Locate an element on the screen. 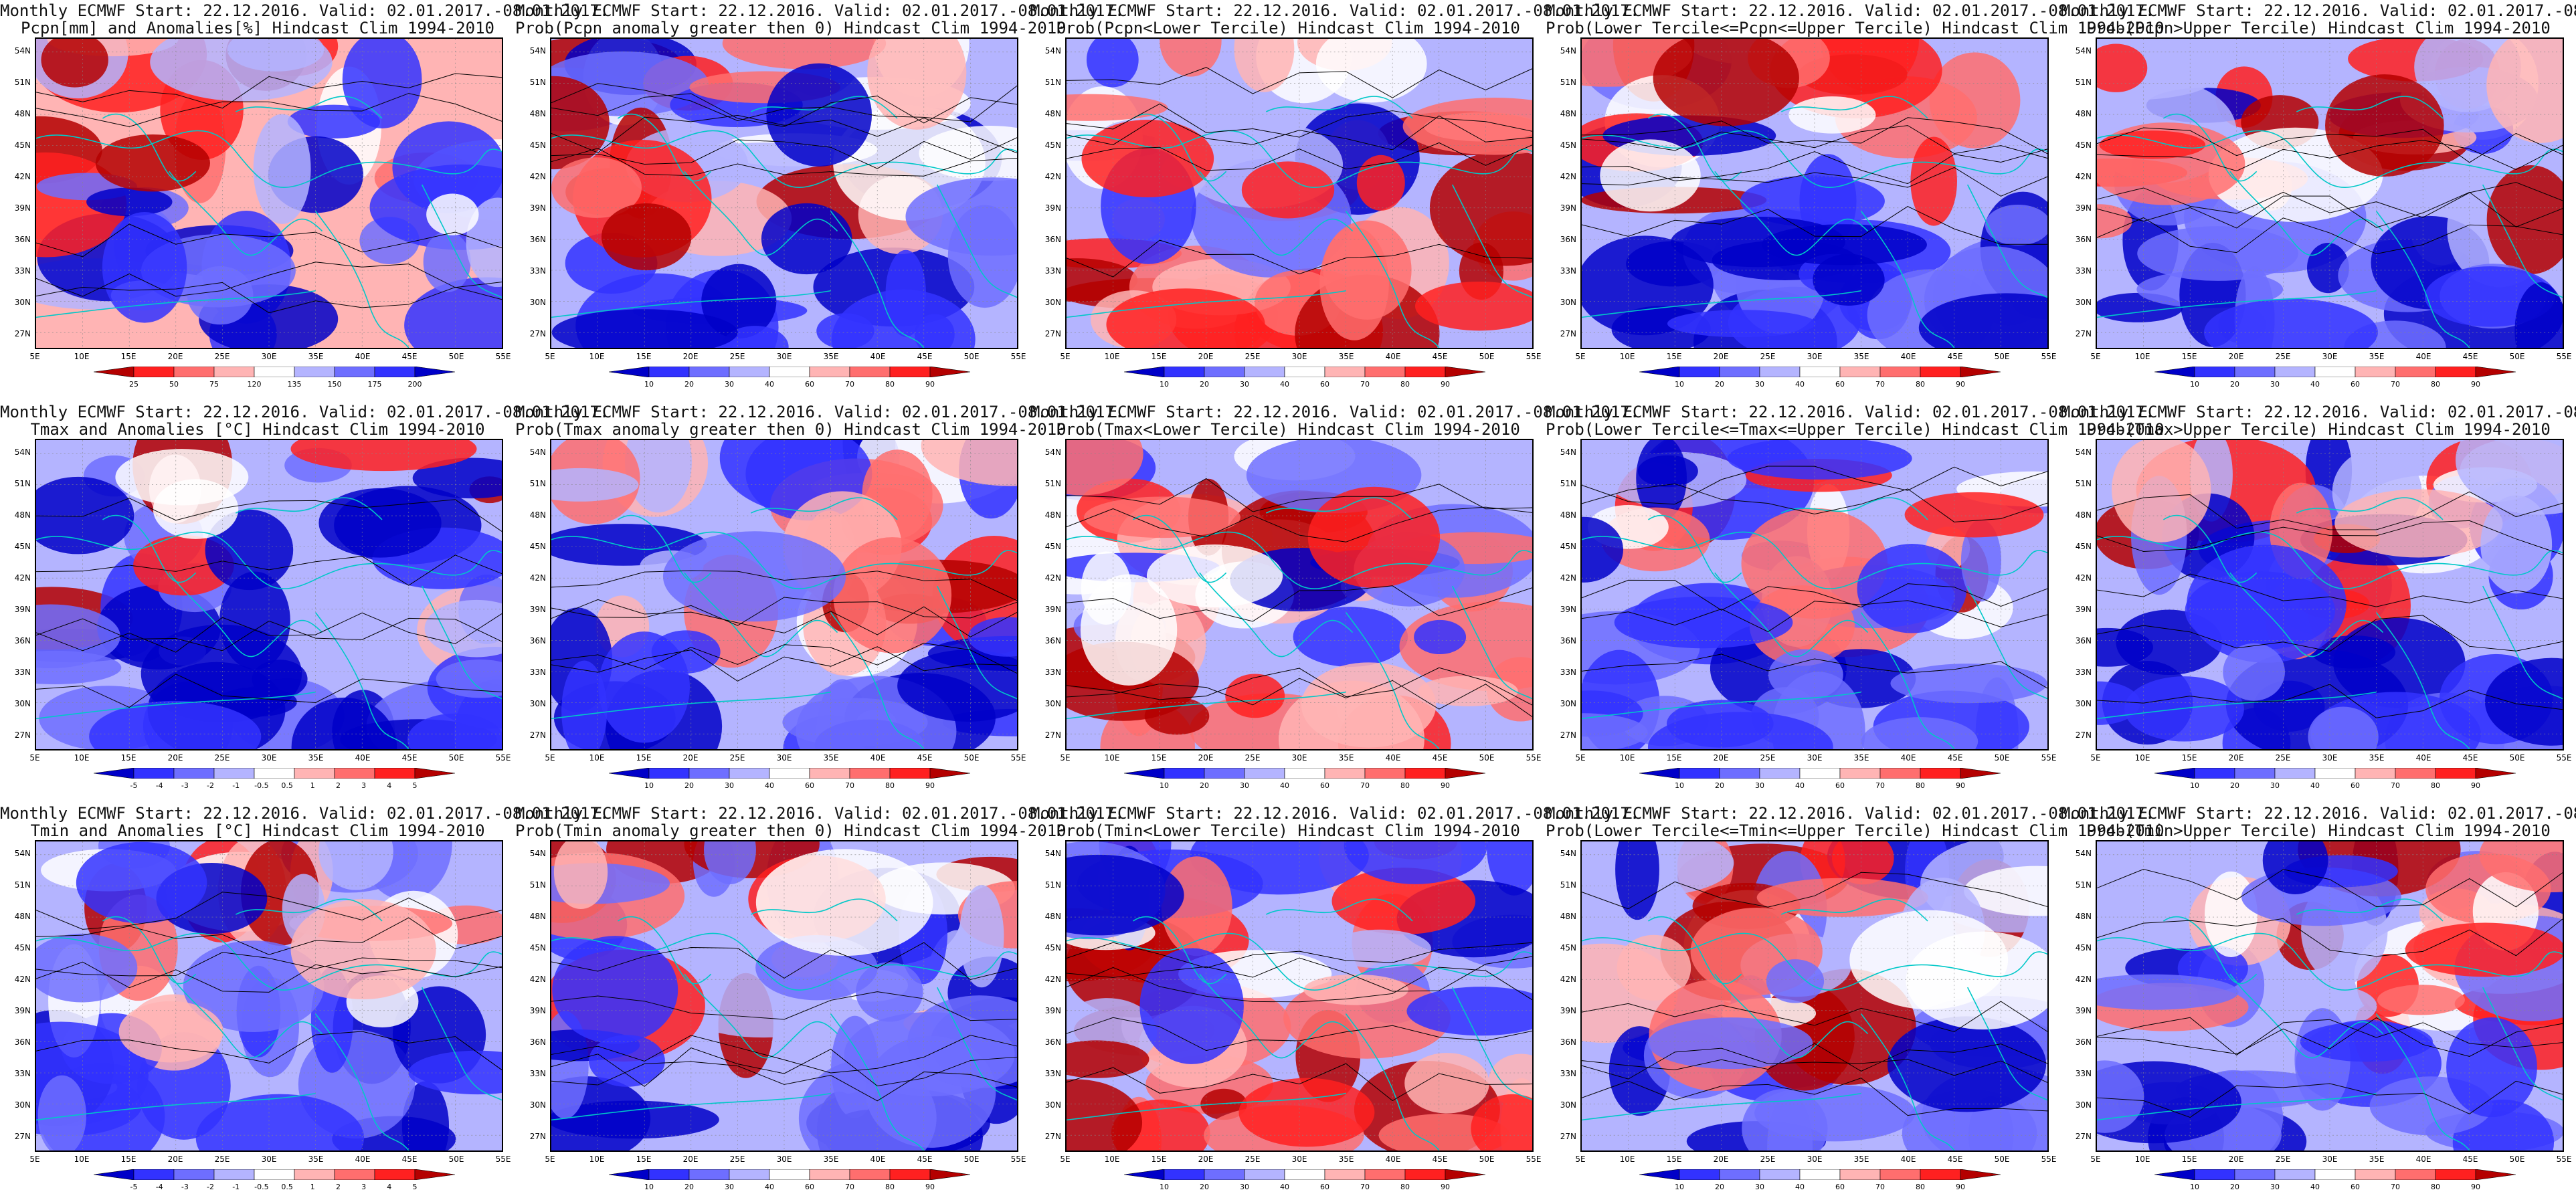  colorbar-svg is located at coordinates (1820, 773).